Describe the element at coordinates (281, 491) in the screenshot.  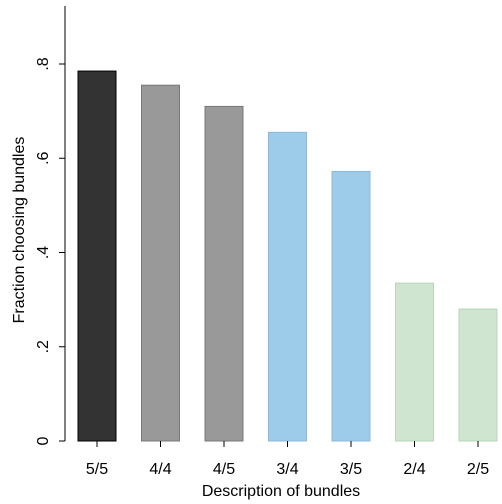
I see `x-axis-label: Description of bundles` at that location.